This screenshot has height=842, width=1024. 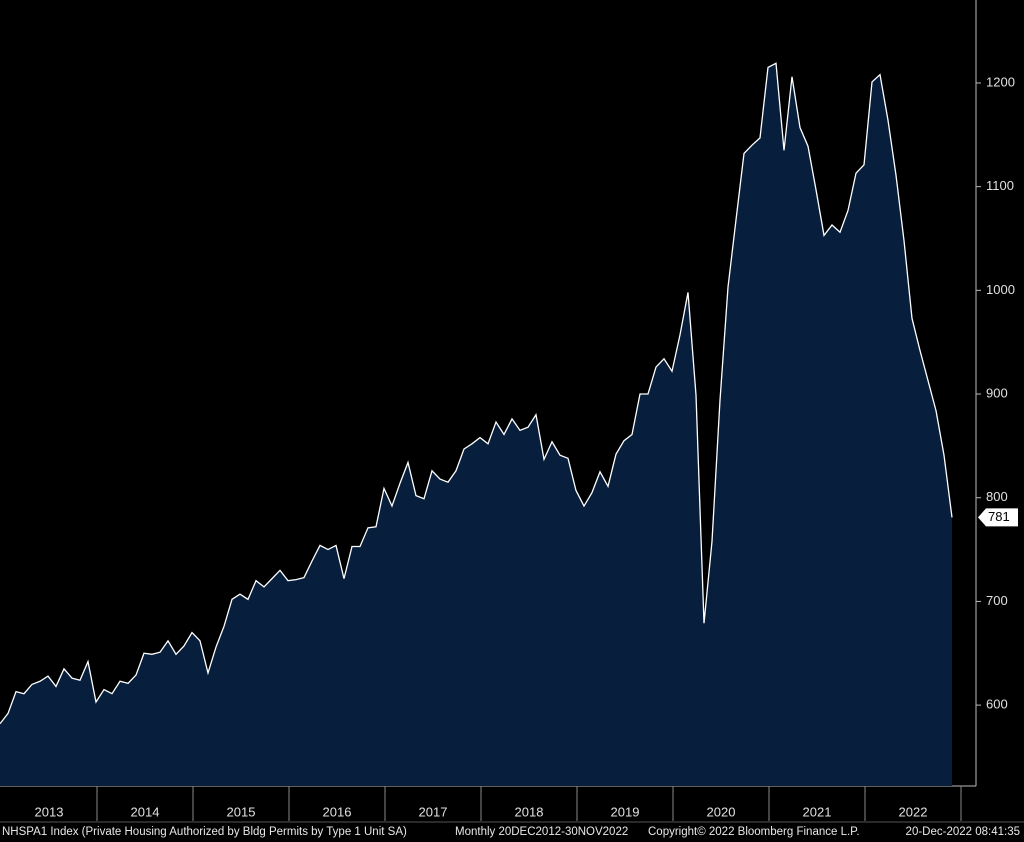 I want to click on y-tick-label: 1100, so click(x=1000, y=185).